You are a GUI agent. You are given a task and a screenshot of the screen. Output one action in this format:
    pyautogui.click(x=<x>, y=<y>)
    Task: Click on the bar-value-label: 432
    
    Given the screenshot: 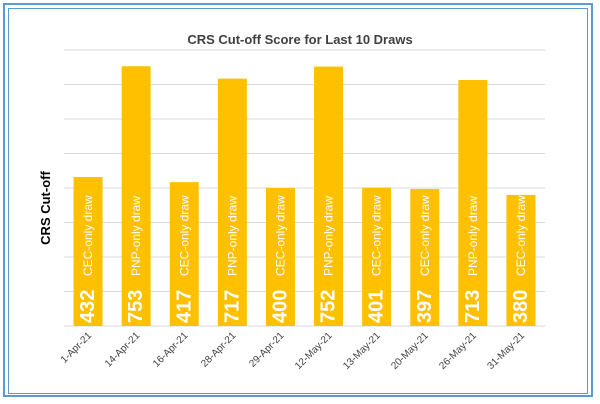 What is the action you would take?
    pyautogui.click(x=88, y=306)
    